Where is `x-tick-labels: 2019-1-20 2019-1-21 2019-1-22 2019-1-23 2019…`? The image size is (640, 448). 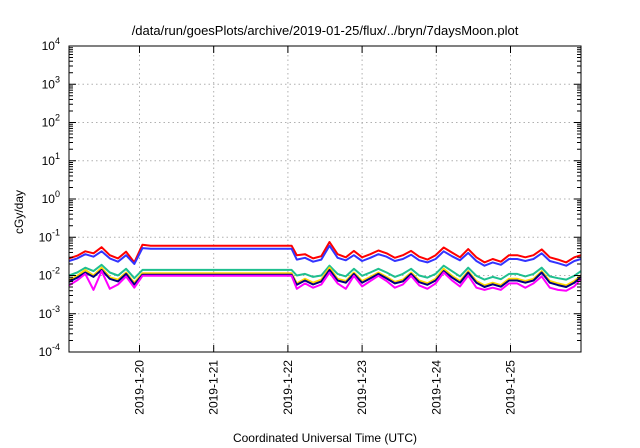
x-tick-labels: 2019-1-20 2019-1-21 2019-1-22 2019-1-23 2019… is located at coordinates (324, 387).